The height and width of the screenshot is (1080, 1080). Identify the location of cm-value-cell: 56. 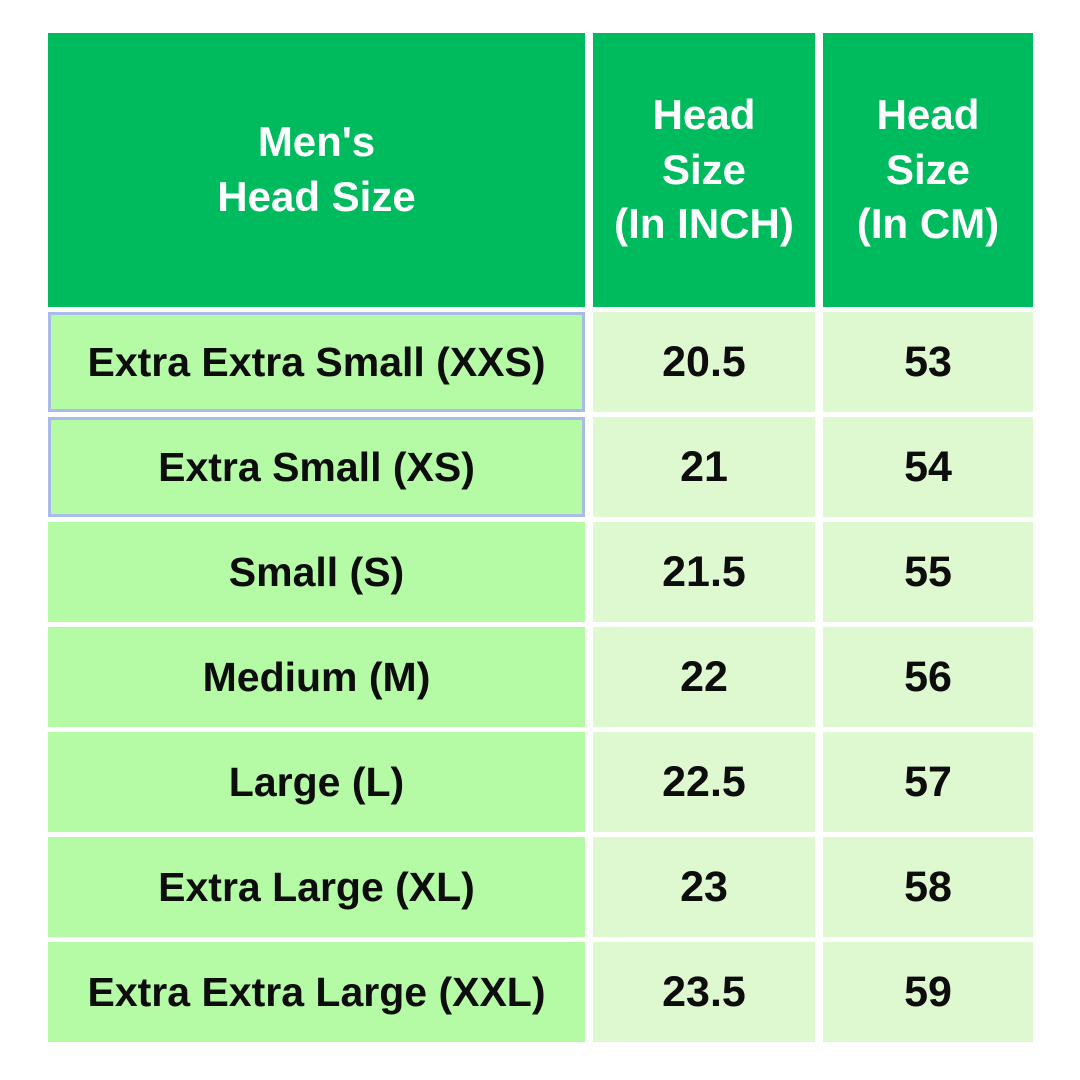
(928, 677).